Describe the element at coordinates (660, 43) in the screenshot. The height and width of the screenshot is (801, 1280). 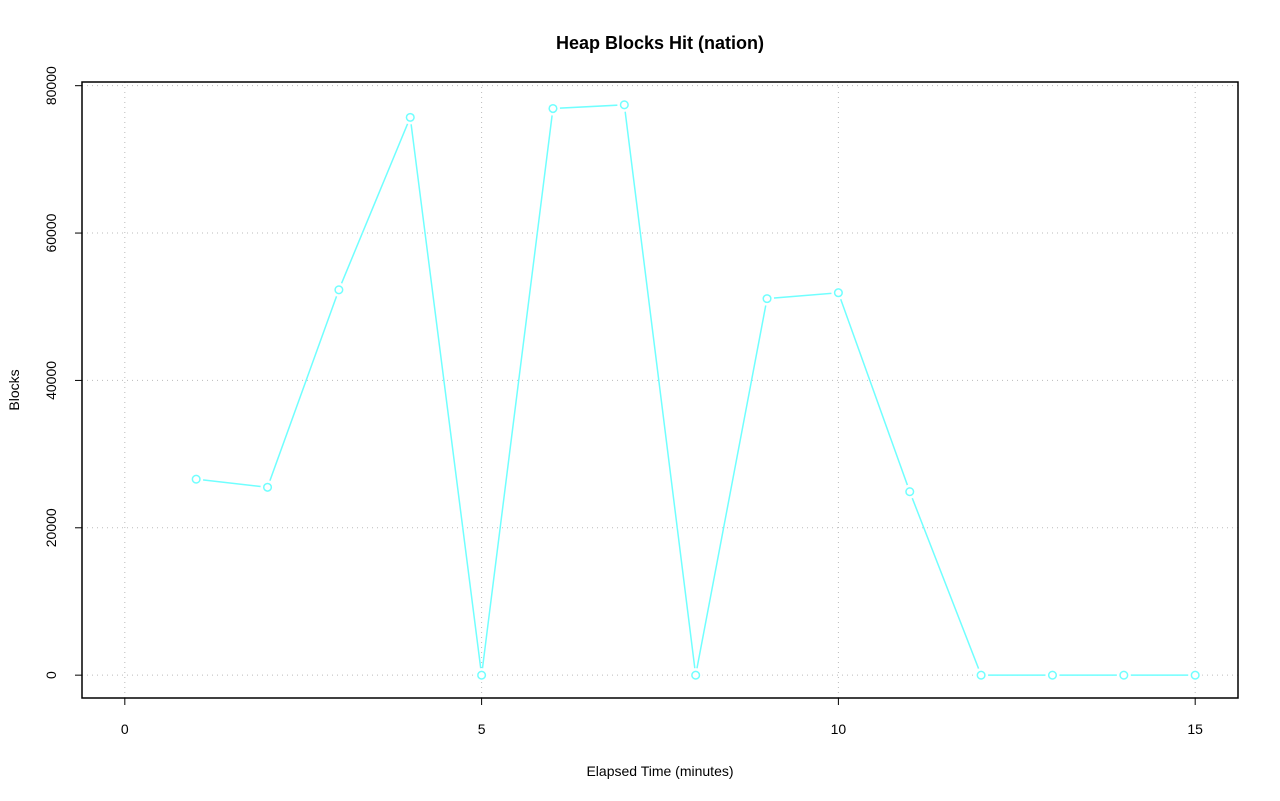
I see `chart-title: Heap Blocks Hit (nation)` at that location.